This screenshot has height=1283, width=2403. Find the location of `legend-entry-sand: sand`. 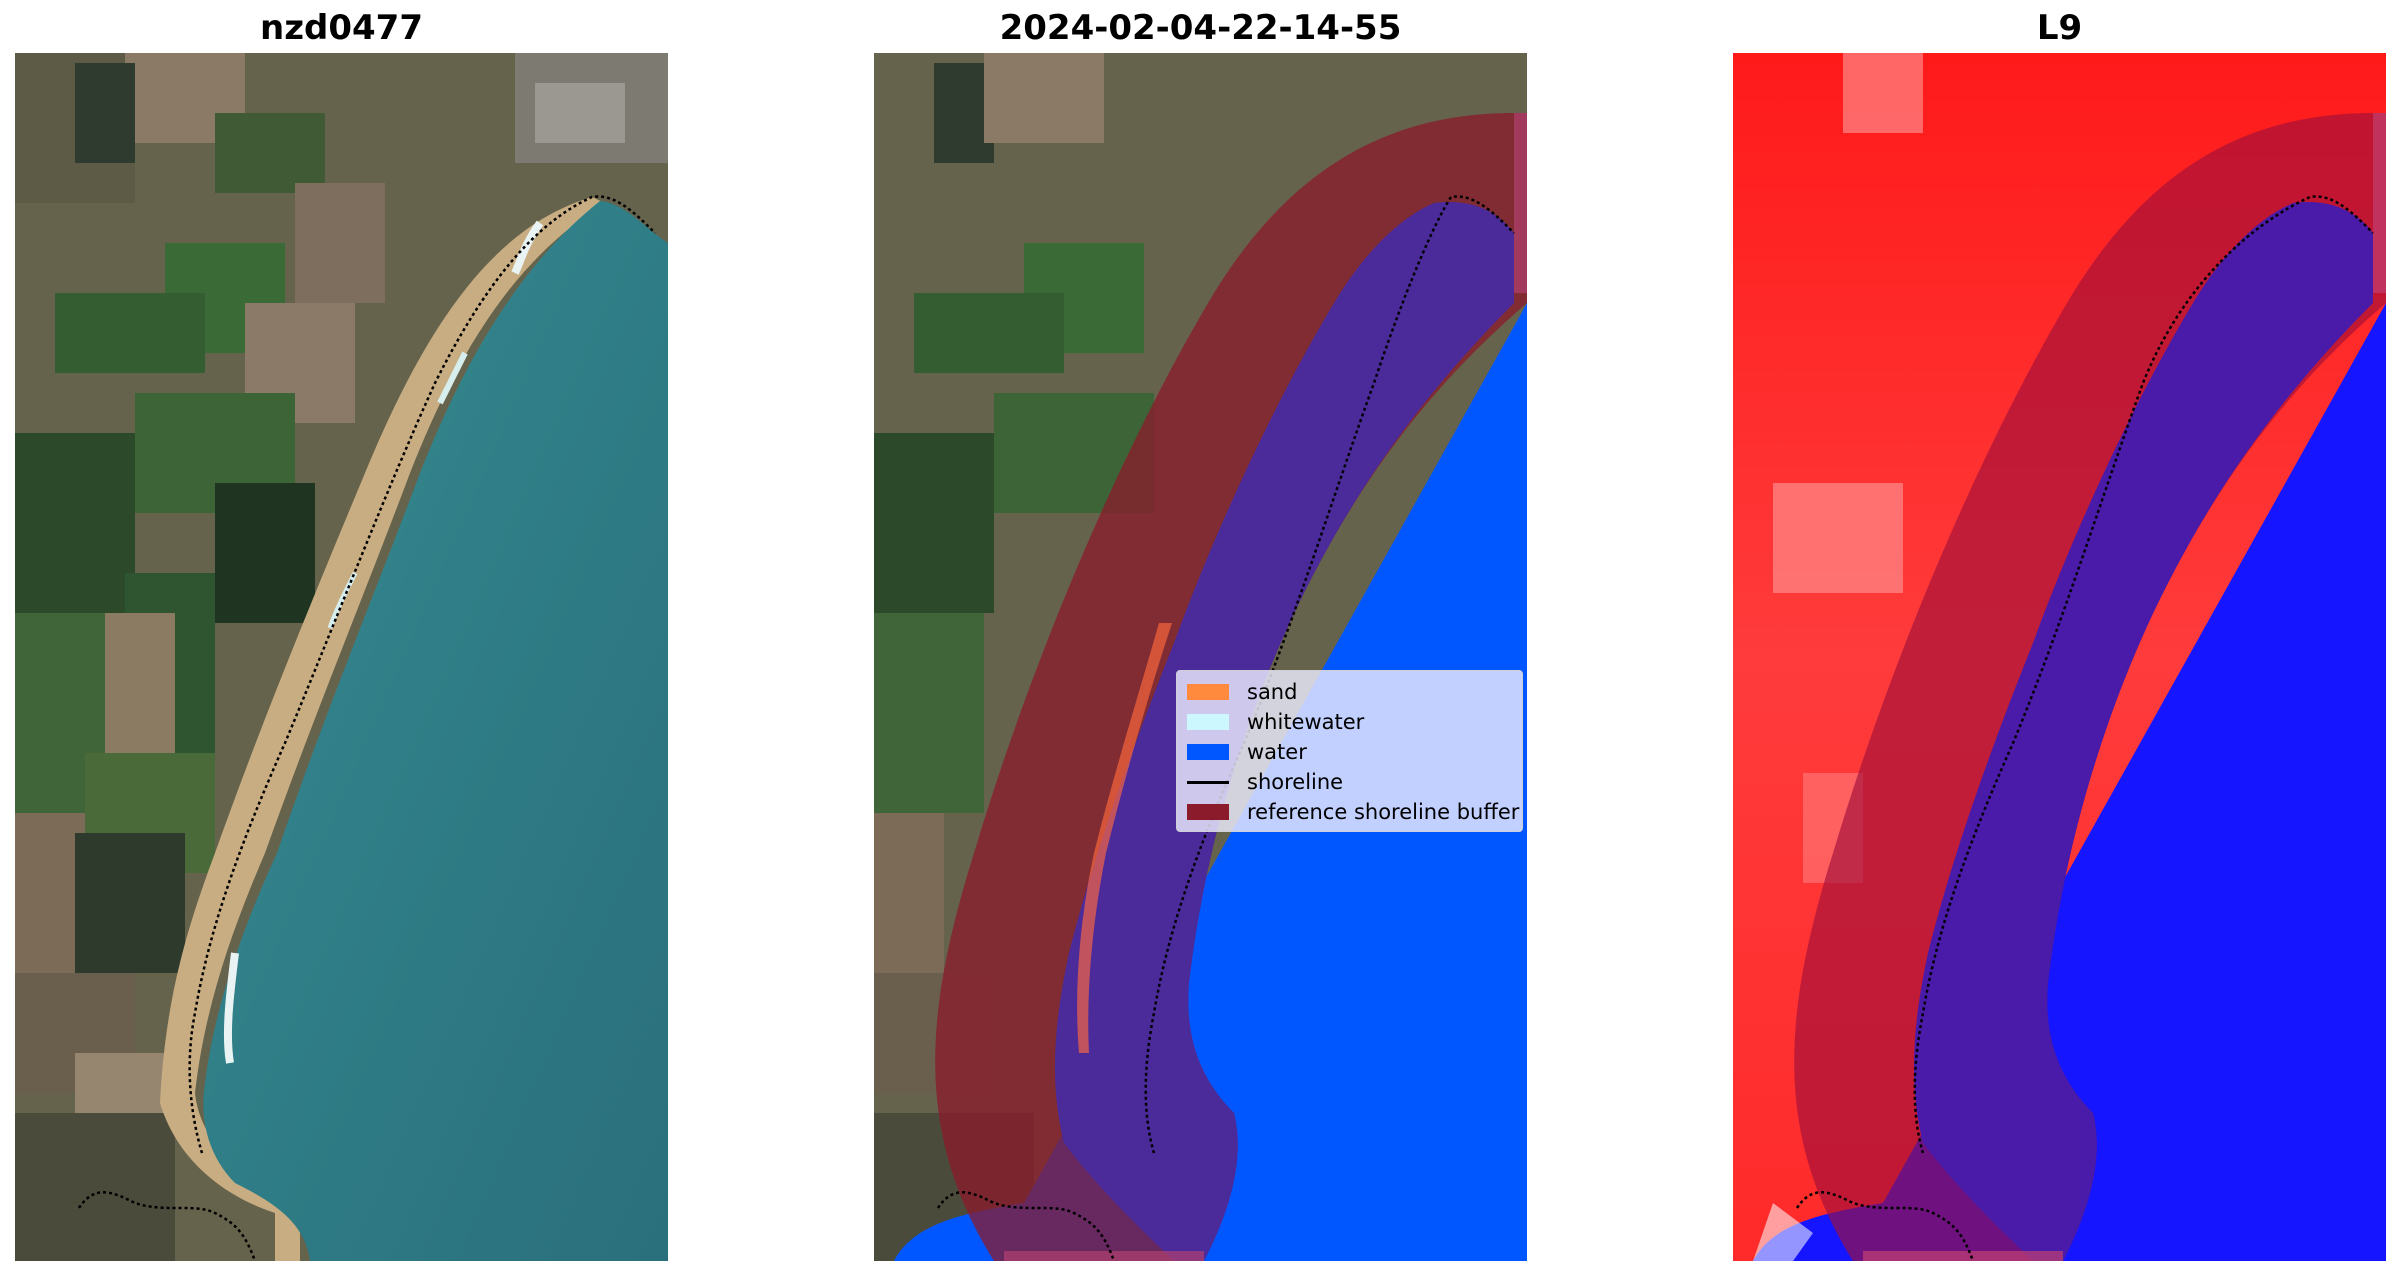

legend-entry-sand: sand is located at coordinates (1354, 692).